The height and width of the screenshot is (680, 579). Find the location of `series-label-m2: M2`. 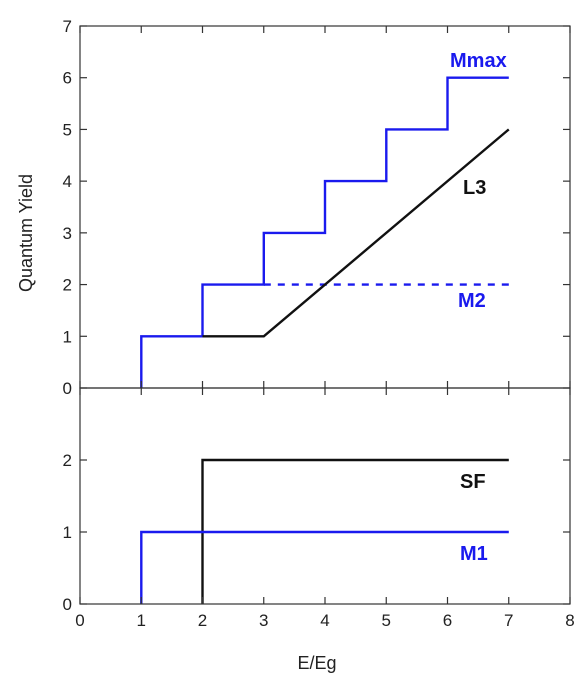

series-label-m2: M2 is located at coordinates (472, 301).